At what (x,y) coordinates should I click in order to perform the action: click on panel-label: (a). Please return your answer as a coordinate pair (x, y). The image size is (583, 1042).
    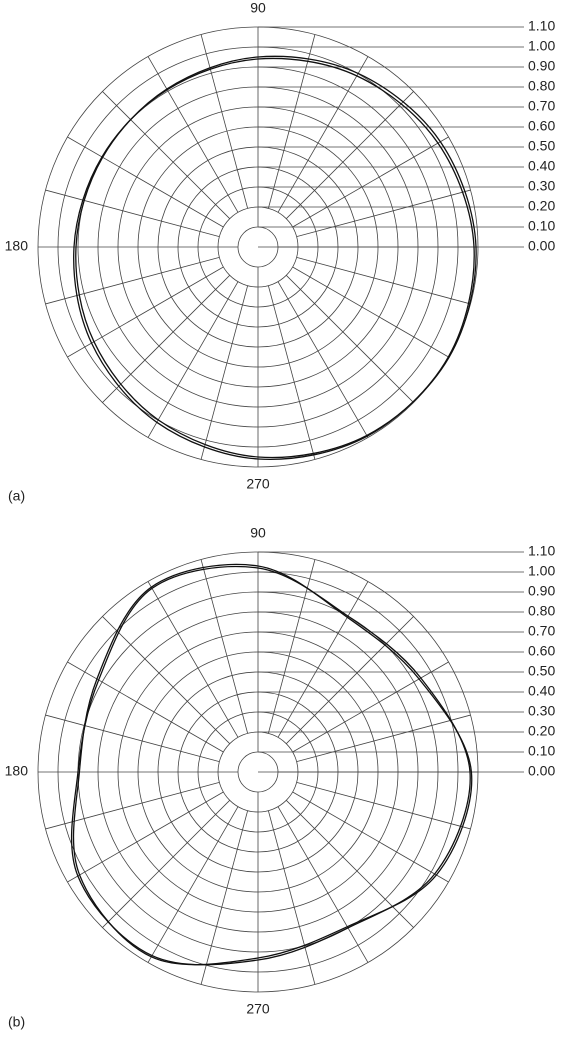
    Looking at the image, I should click on (16, 496).